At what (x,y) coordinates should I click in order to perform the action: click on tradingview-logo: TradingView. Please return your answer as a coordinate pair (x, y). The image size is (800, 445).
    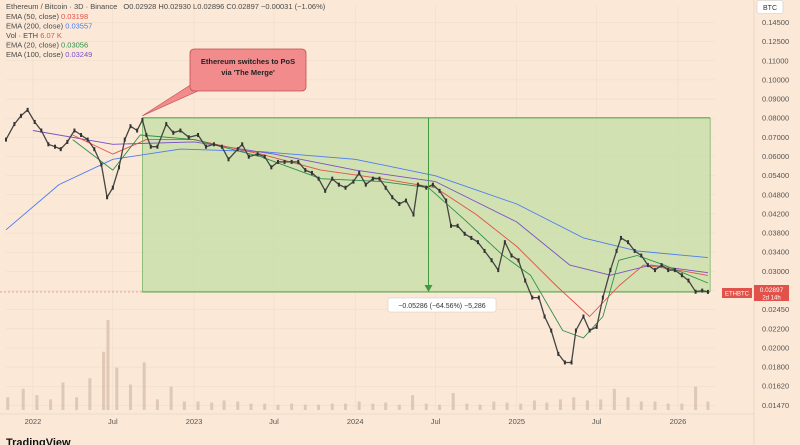
    Looking at the image, I should click on (38, 441).